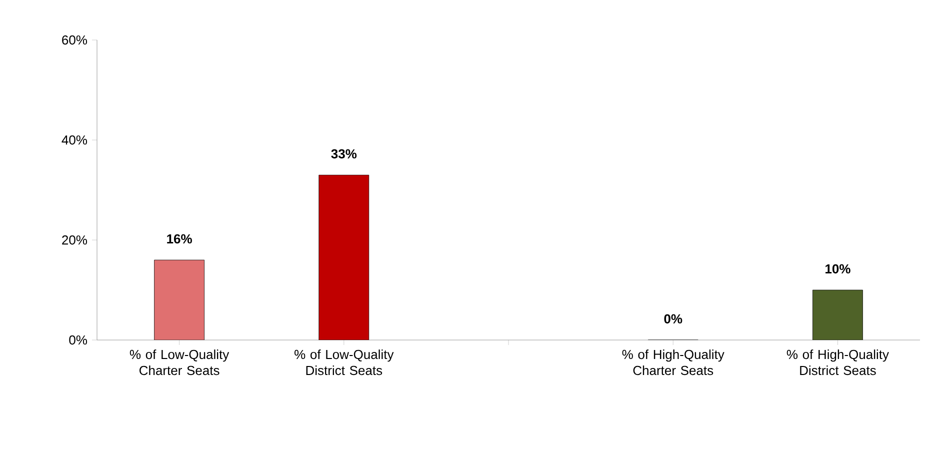  Describe the element at coordinates (838, 269) in the screenshot. I see `data-label: 10%` at that location.